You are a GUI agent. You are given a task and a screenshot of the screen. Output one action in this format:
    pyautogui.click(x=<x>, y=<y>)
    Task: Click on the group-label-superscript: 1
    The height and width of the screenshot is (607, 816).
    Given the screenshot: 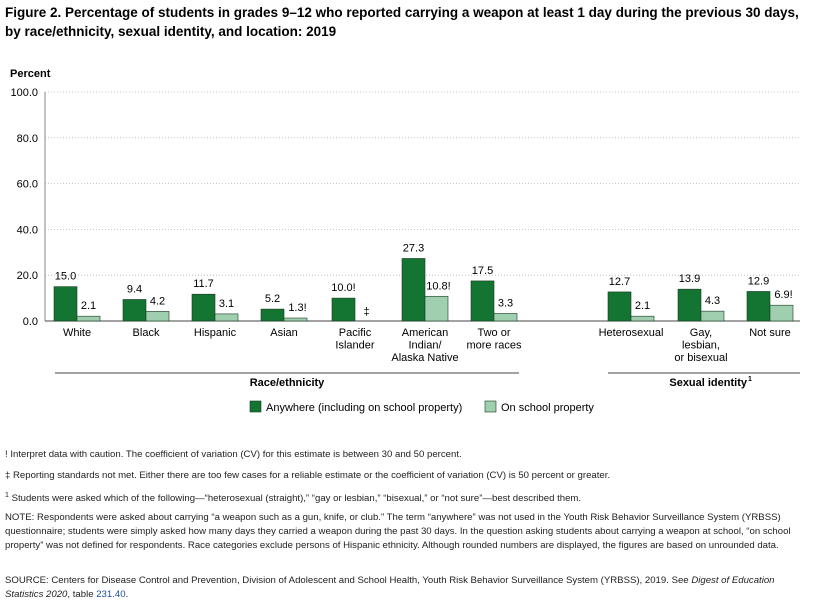 What is the action you would take?
    pyautogui.click(x=750, y=379)
    